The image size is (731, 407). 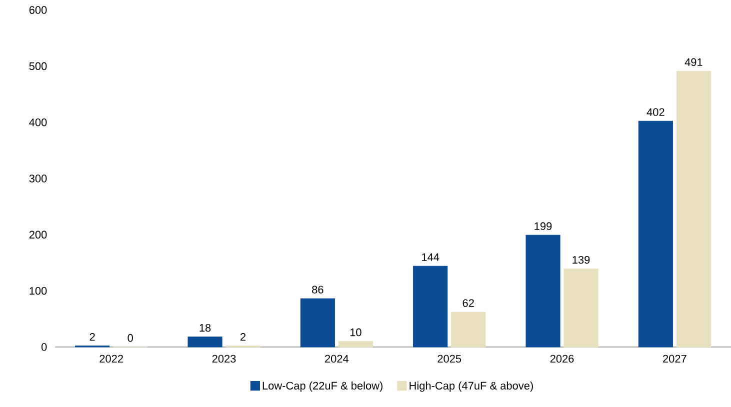 I want to click on x-tick-label: 2026, so click(x=562, y=358).